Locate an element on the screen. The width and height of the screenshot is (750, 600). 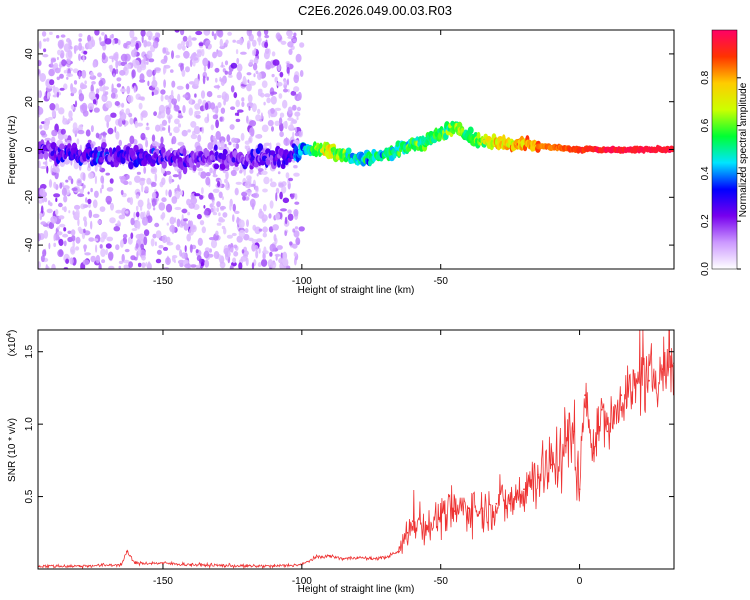
snr-y-tick-label: 1.0 is located at coordinates (29, 424).